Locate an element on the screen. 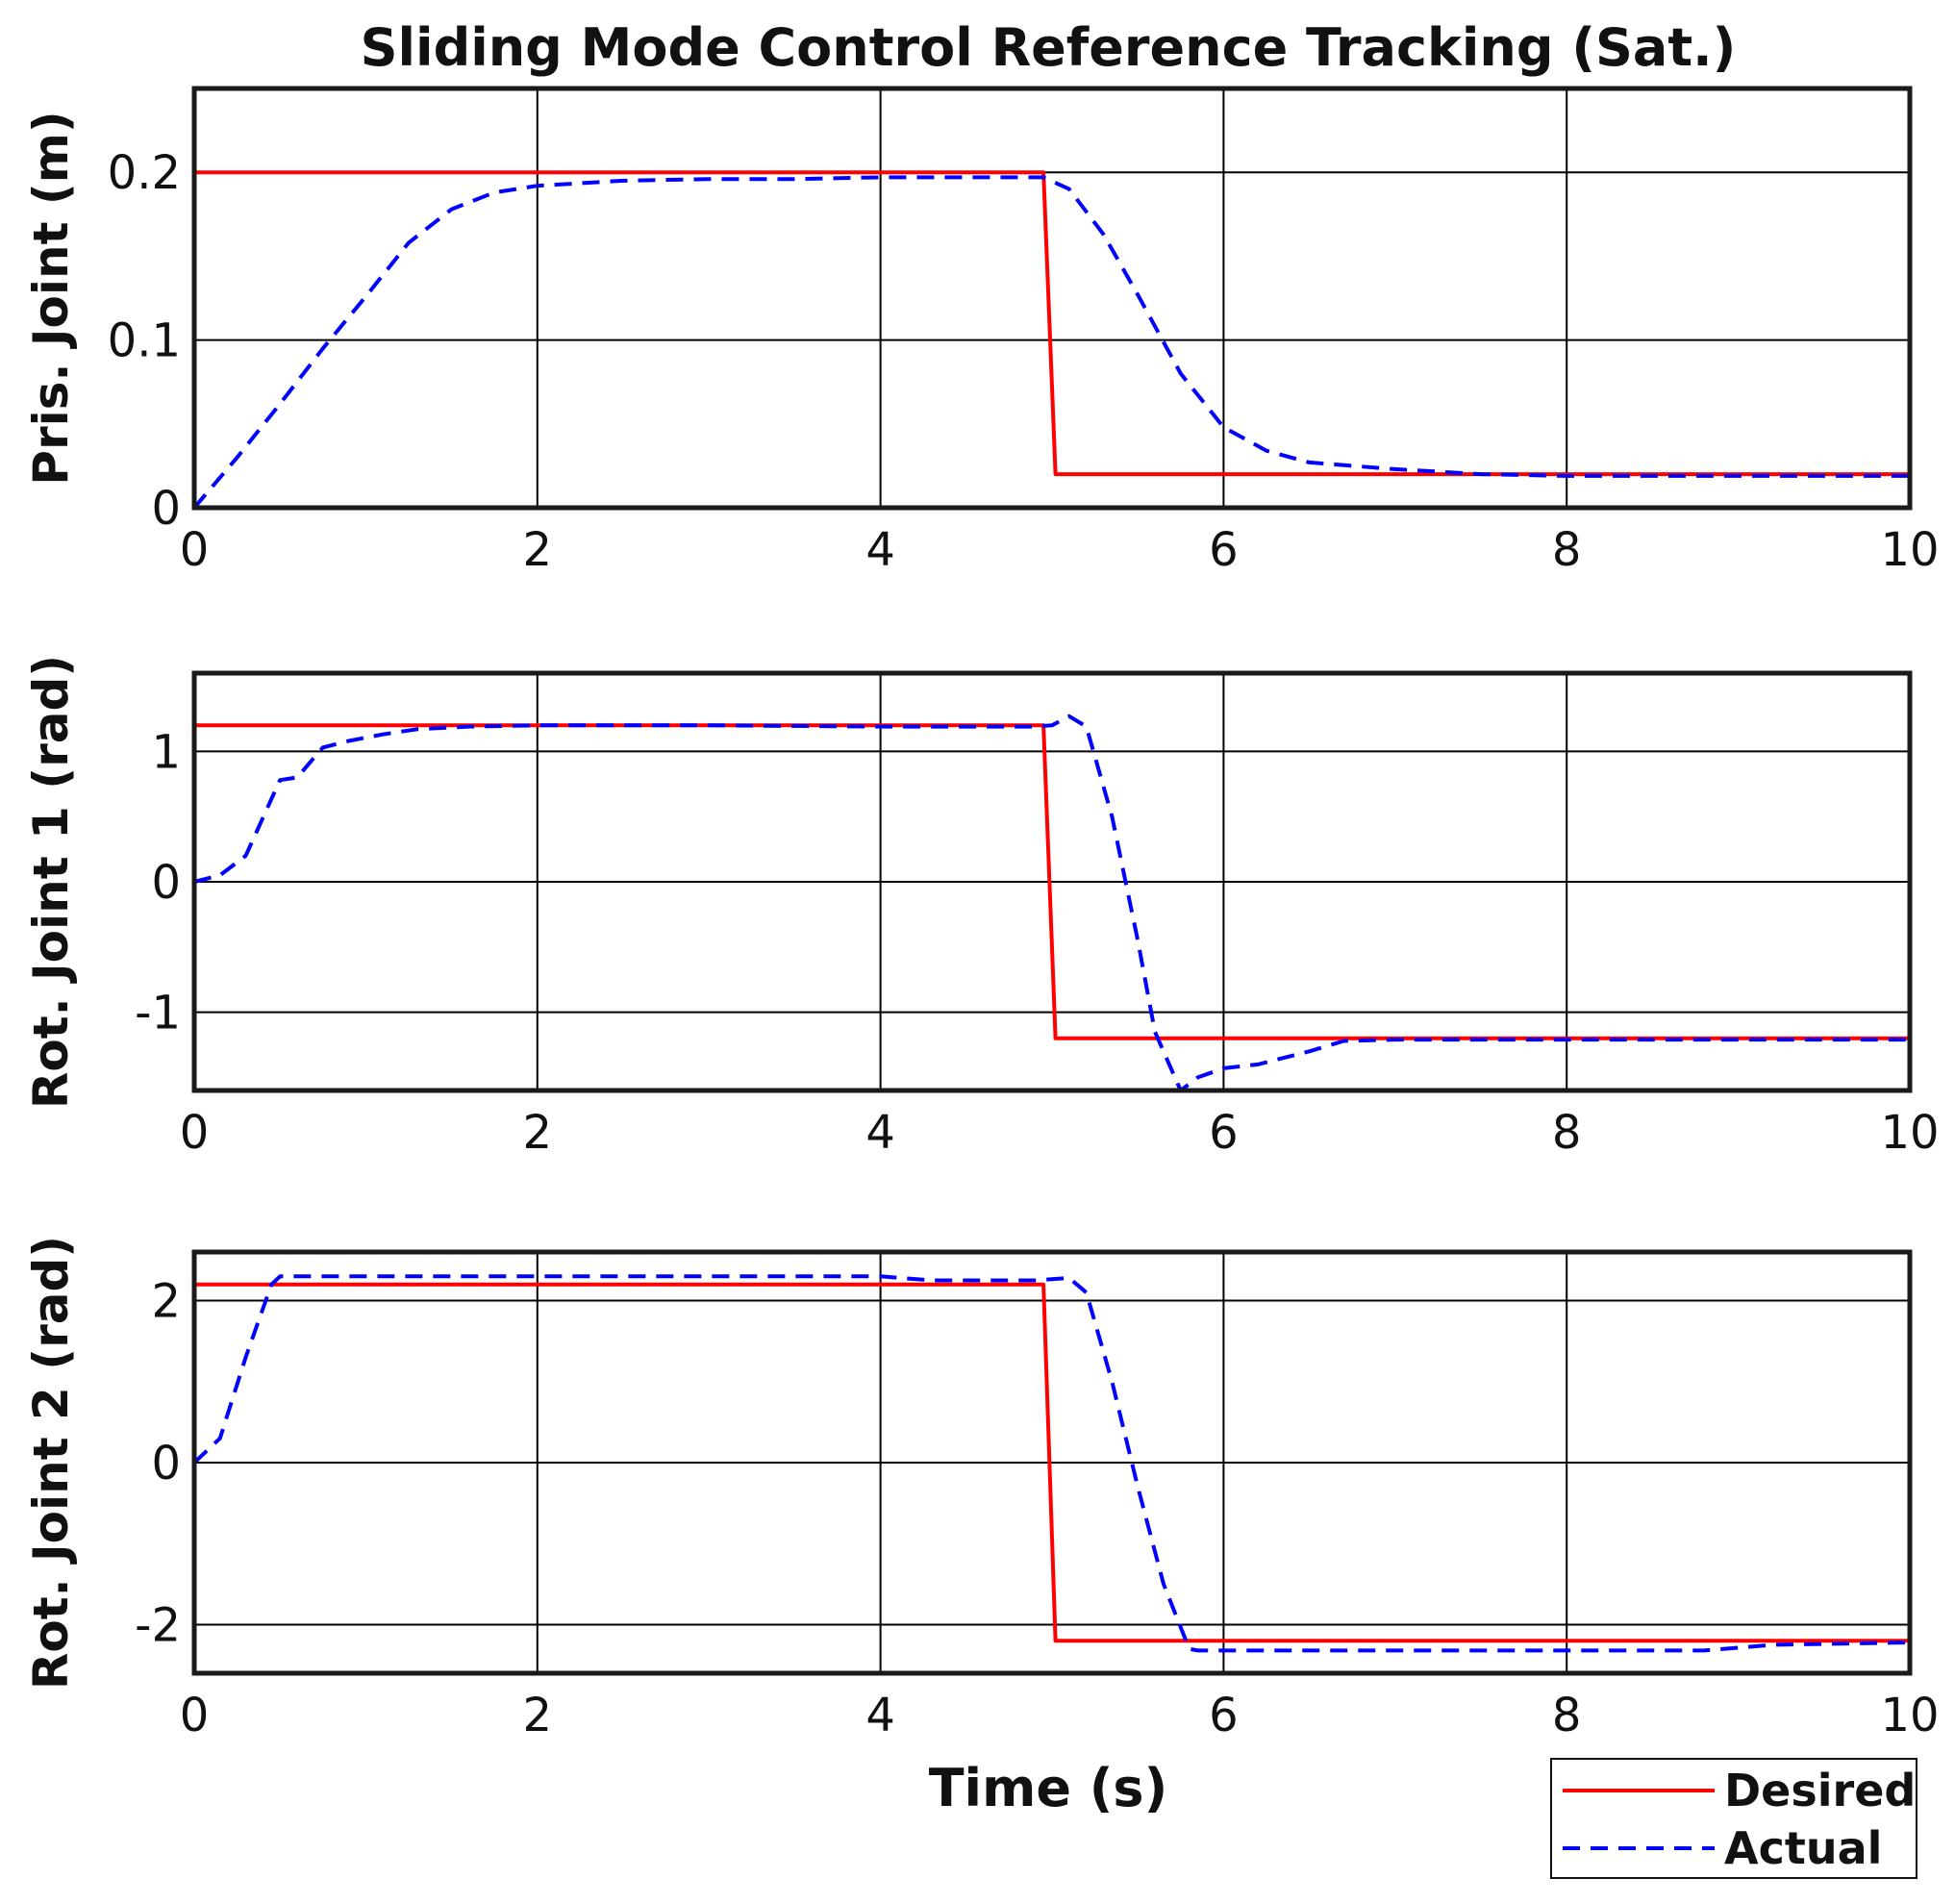  legend-label-desired: Desired is located at coordinates (1820, 1790).